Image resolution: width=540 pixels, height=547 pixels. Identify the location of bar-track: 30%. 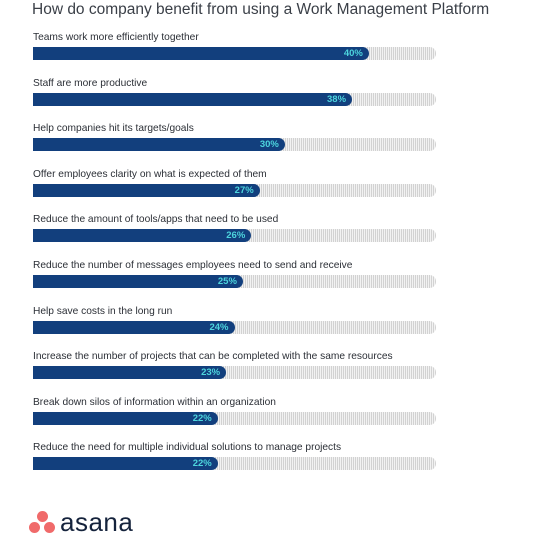
(234, 145).